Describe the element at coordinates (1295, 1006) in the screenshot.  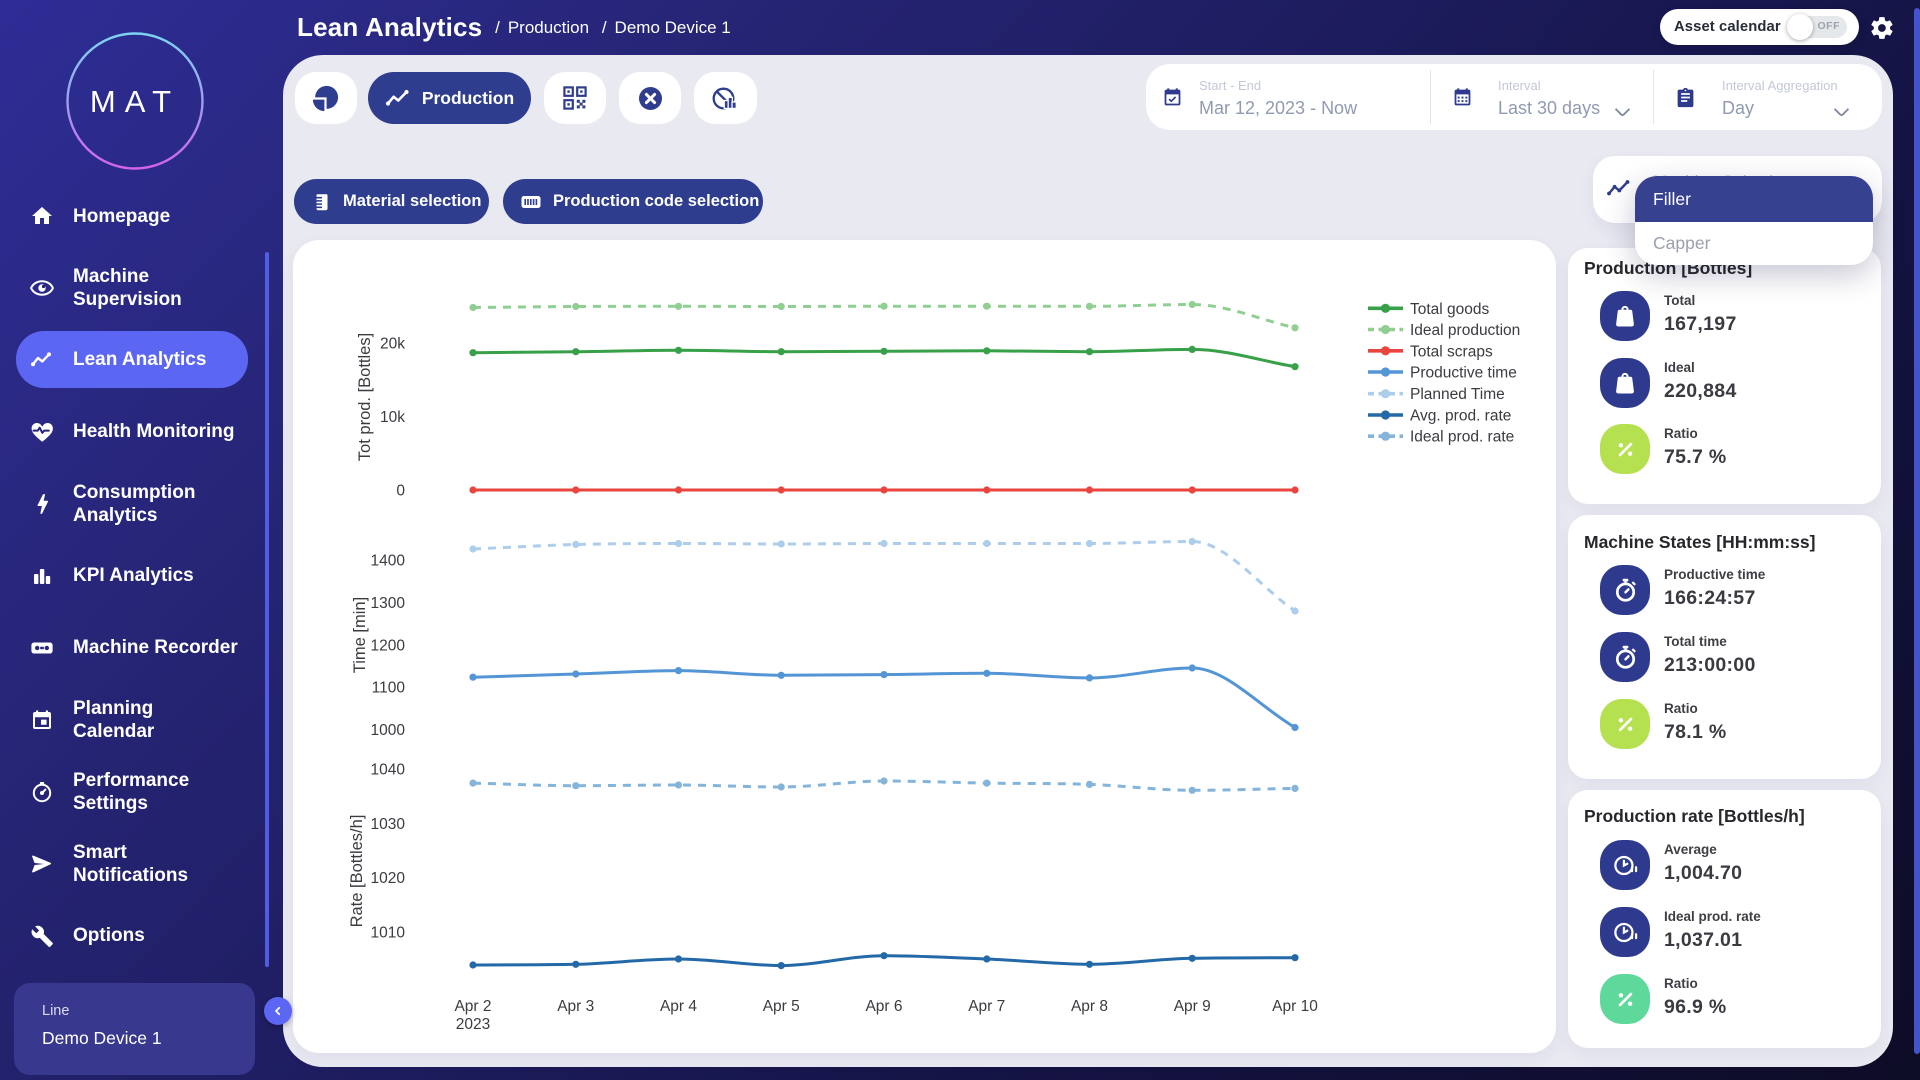
I see `svg-text: Apr 10` at that location.